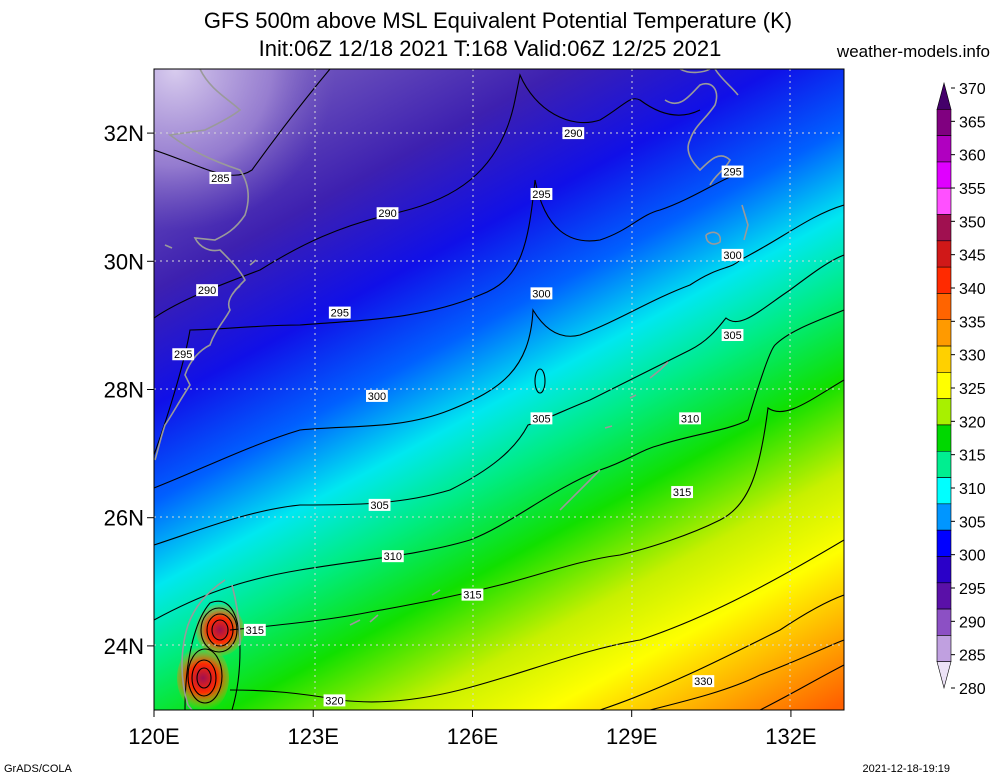  I want to click on contour-label: 285, so click(220, 179).